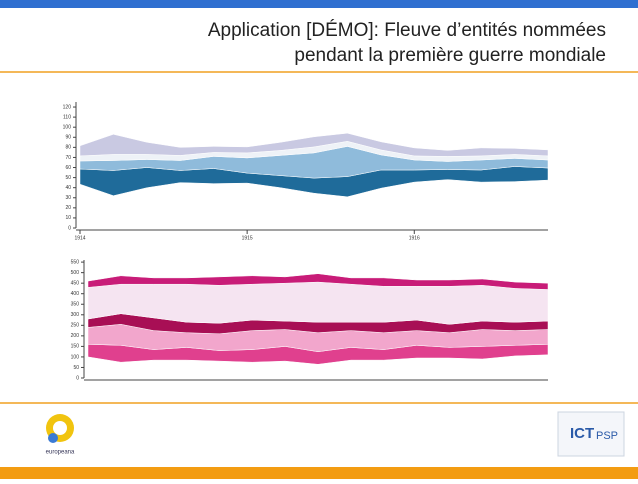 This screenshot has width=638, height=484. I want to click on ictpsp-logo: ICT PSP, so click(591, 434).